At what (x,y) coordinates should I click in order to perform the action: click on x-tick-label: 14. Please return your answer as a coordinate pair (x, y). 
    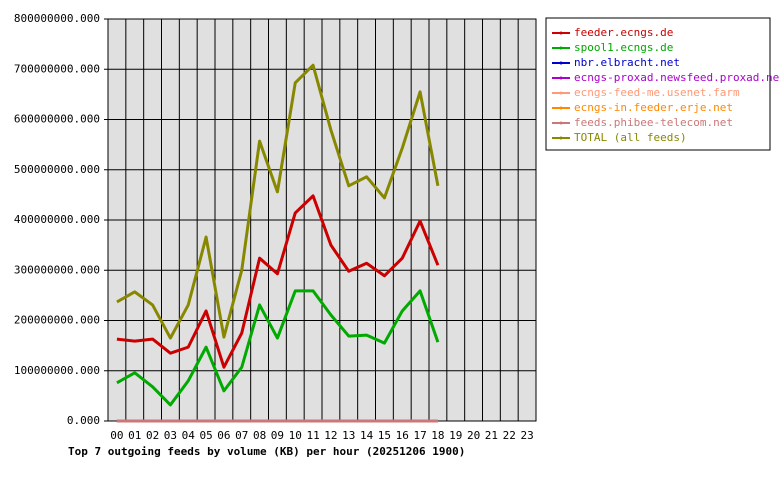
    Looking at the image, I should click on (367, 435).